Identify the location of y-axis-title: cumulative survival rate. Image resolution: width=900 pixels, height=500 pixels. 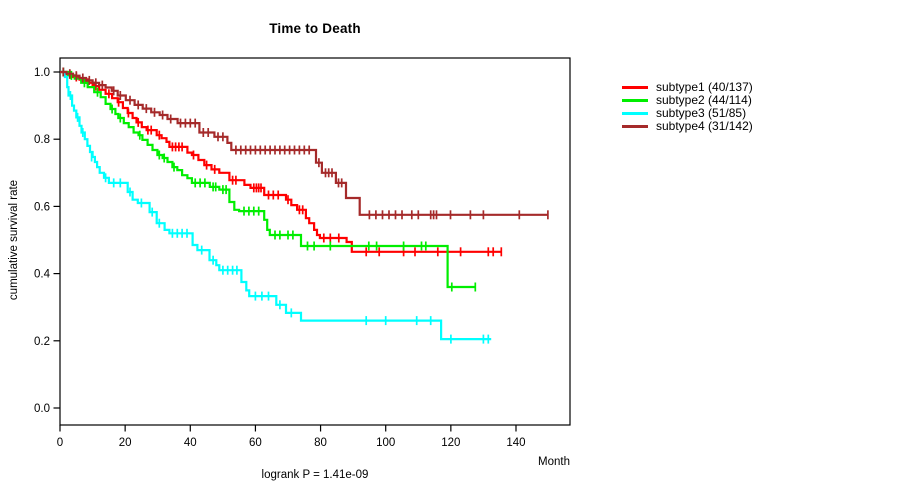
(14, 240).